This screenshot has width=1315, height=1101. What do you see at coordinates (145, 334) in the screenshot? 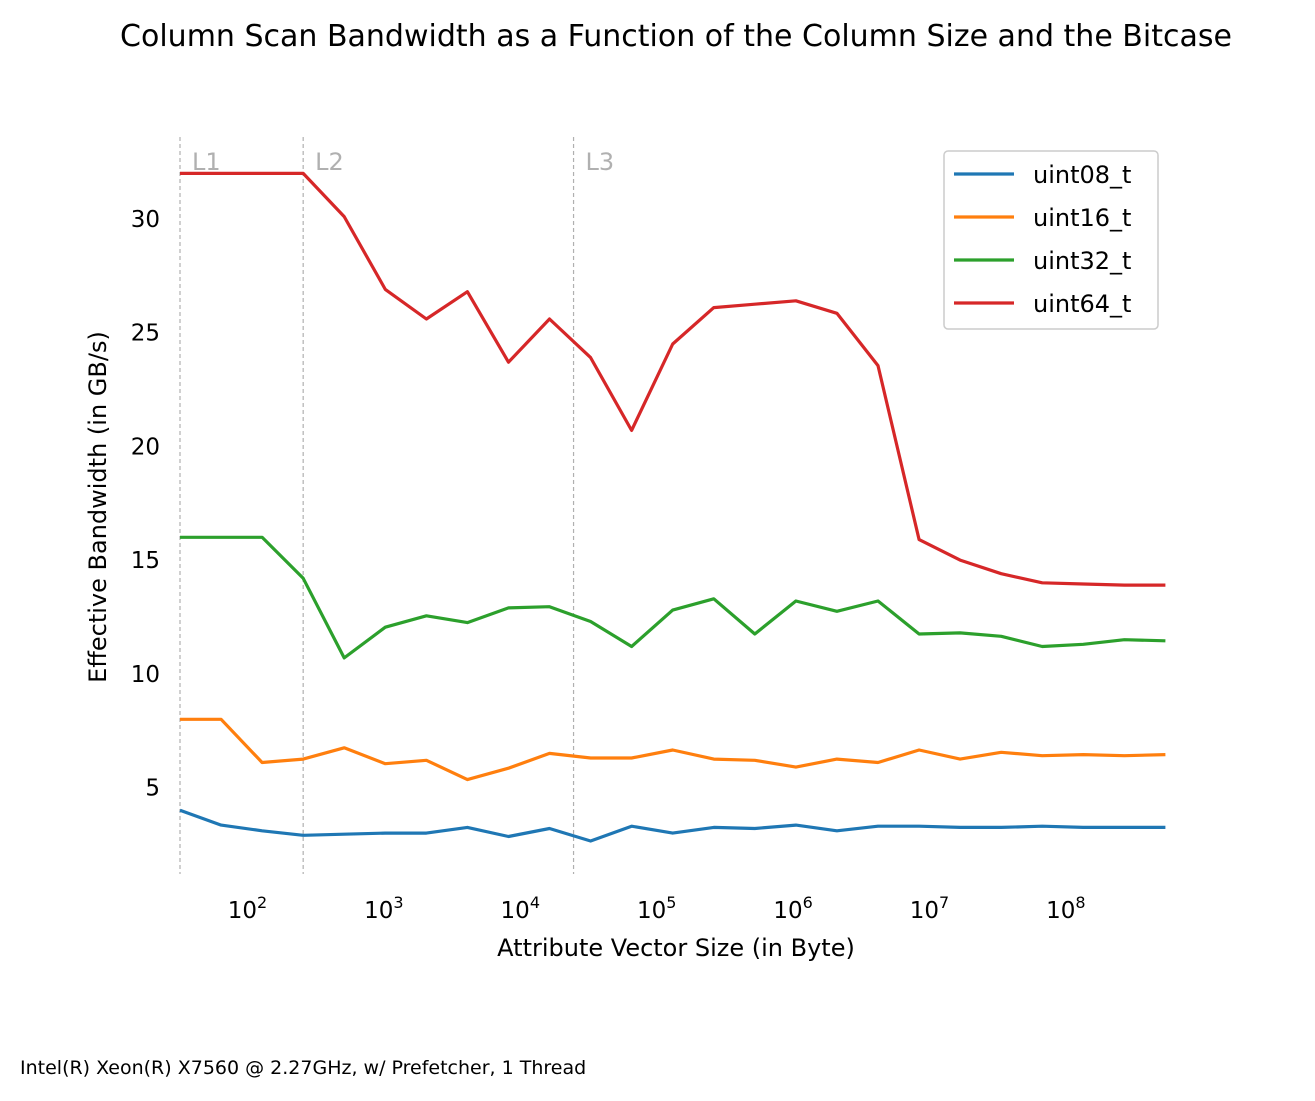
I see `y-tick-label: 25` at bounding box center [145, 334].